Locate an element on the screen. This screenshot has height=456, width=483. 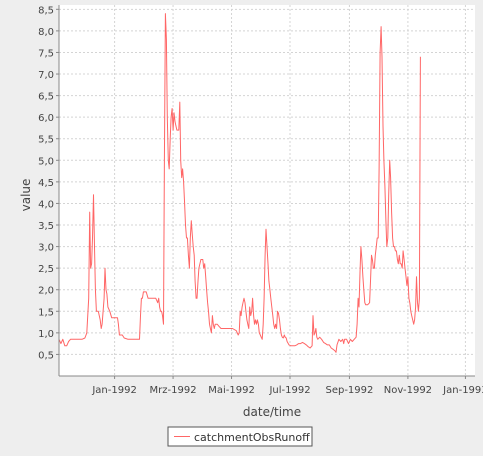
y-tick-label: 8,5 is located at coordinates (46, 10).